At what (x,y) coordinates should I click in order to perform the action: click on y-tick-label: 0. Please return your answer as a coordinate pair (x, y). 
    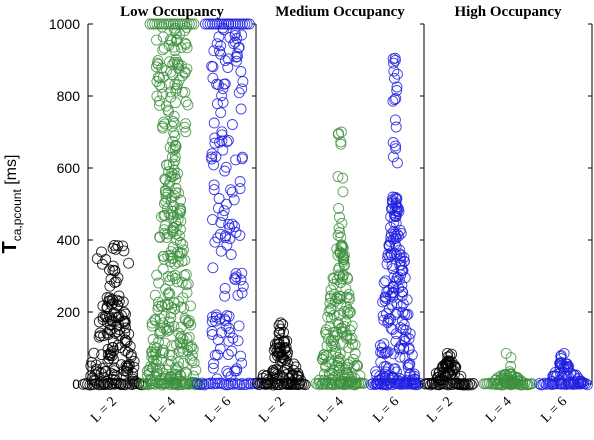
    Looking at the image, I should click on (76, 384).